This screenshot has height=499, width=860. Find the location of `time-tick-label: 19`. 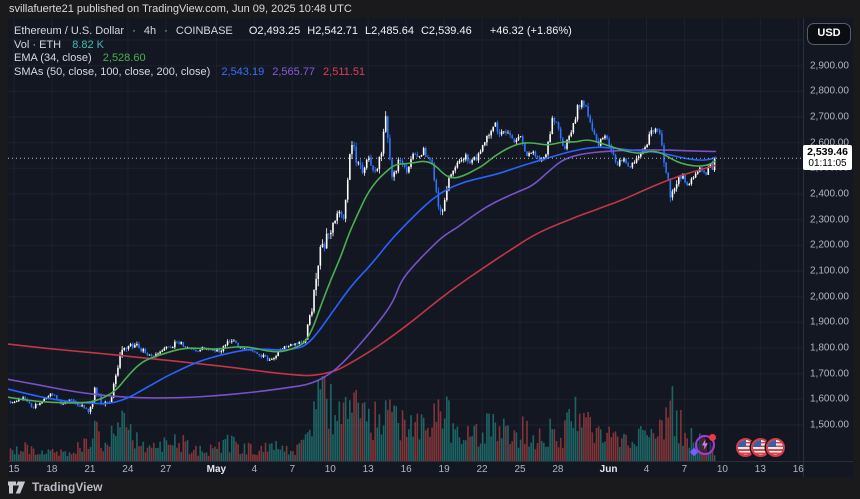

time-tick-label: 19 is located at coordinates (444, 469).